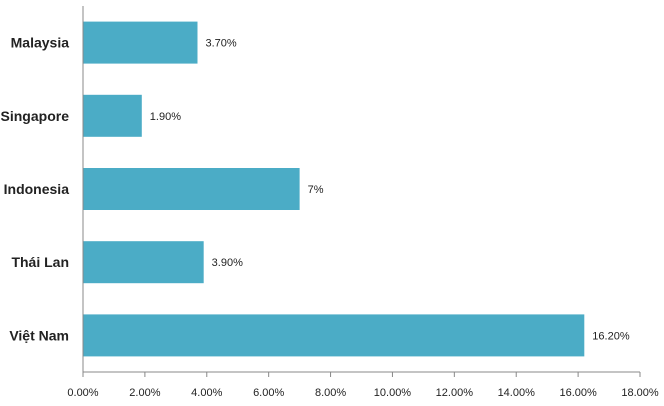 The width and height of the screenshot is (664, 406). Describe the element at coordinates (35, 116) in the screenshot. I see `category-label-1: Singapore` at that location.